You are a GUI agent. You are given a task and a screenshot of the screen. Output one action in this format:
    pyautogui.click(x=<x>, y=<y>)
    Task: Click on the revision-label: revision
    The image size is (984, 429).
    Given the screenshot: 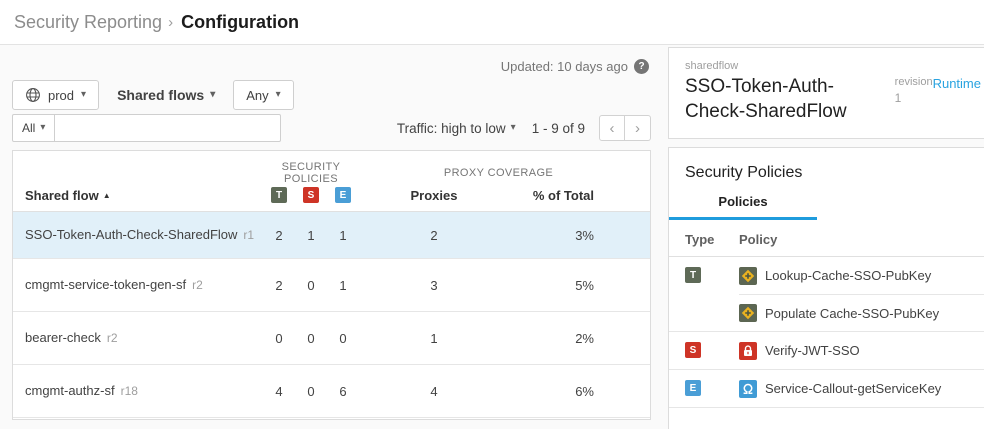 What is the action you would take?
    pyautogui.click(x=913, y=82)
    